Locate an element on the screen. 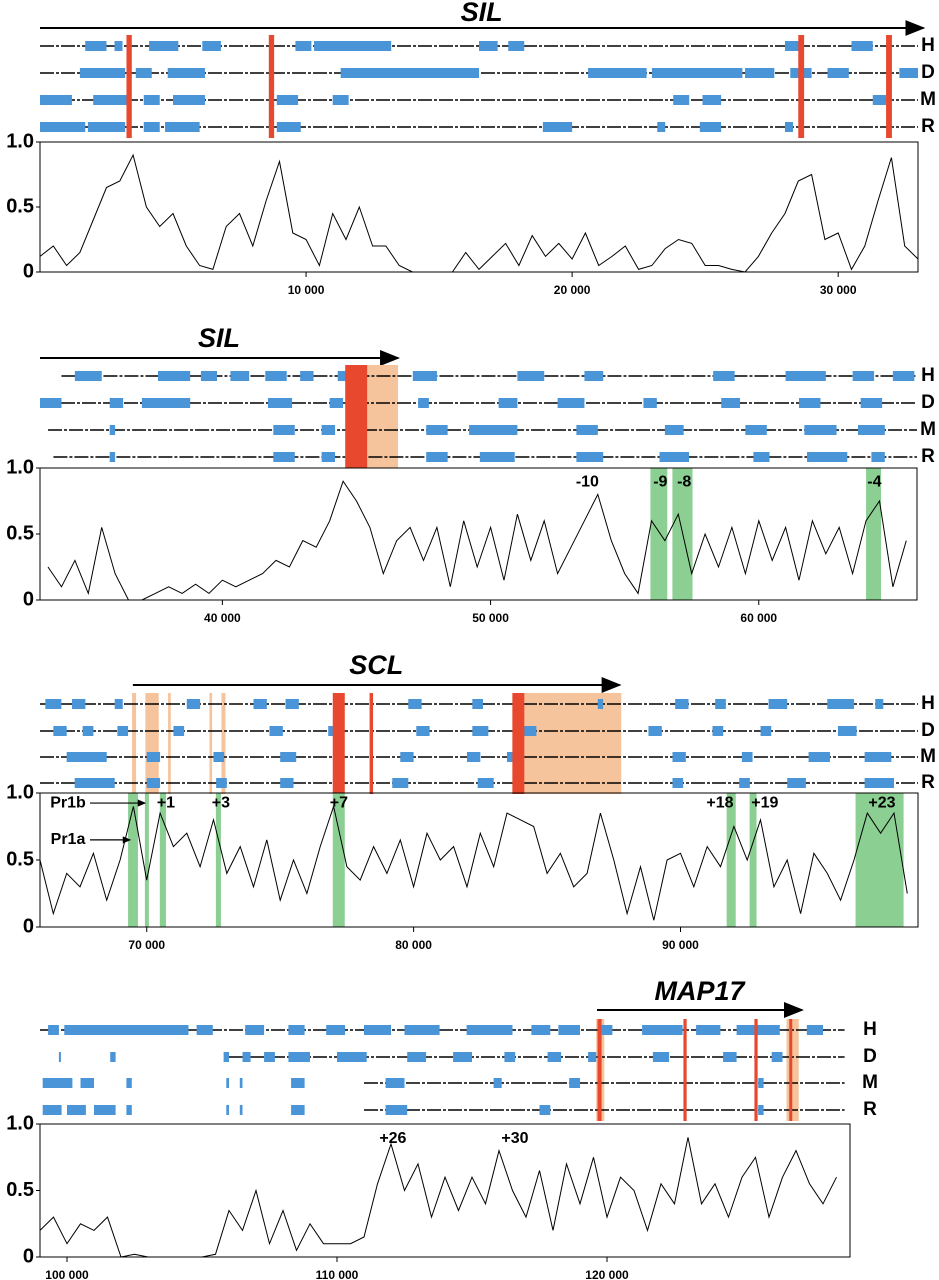 Image resolution: width=939 pixels, height=1280 pixels. x-tick-label: 70 000 is located at coordinates (146, 945).